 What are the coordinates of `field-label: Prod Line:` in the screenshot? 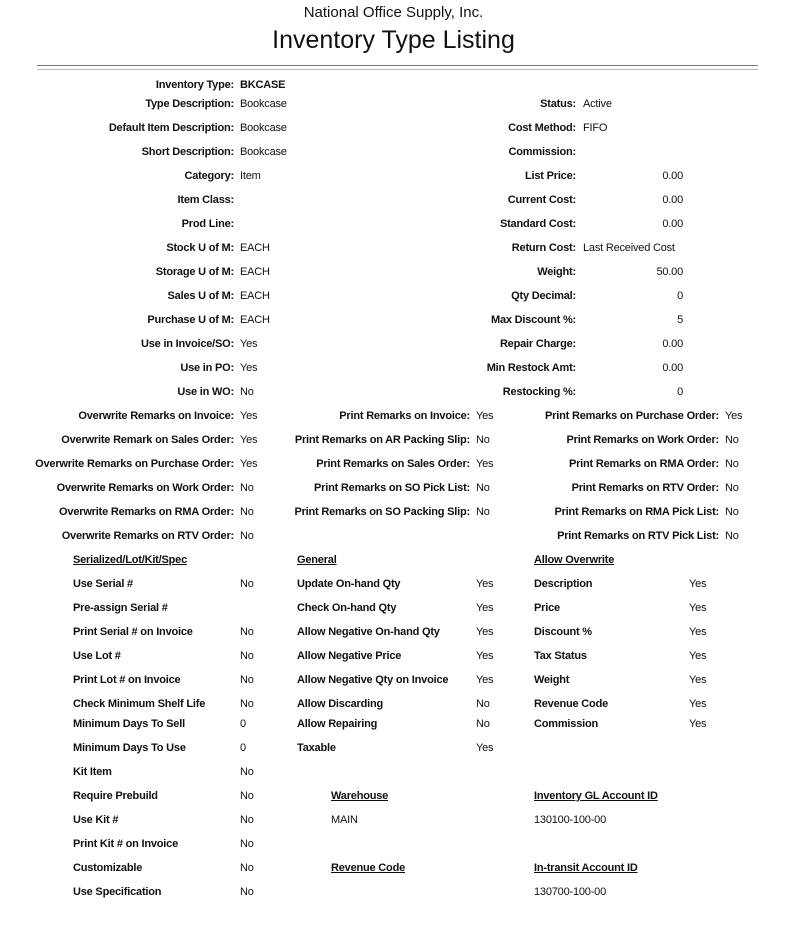 It's located at (208, 224).